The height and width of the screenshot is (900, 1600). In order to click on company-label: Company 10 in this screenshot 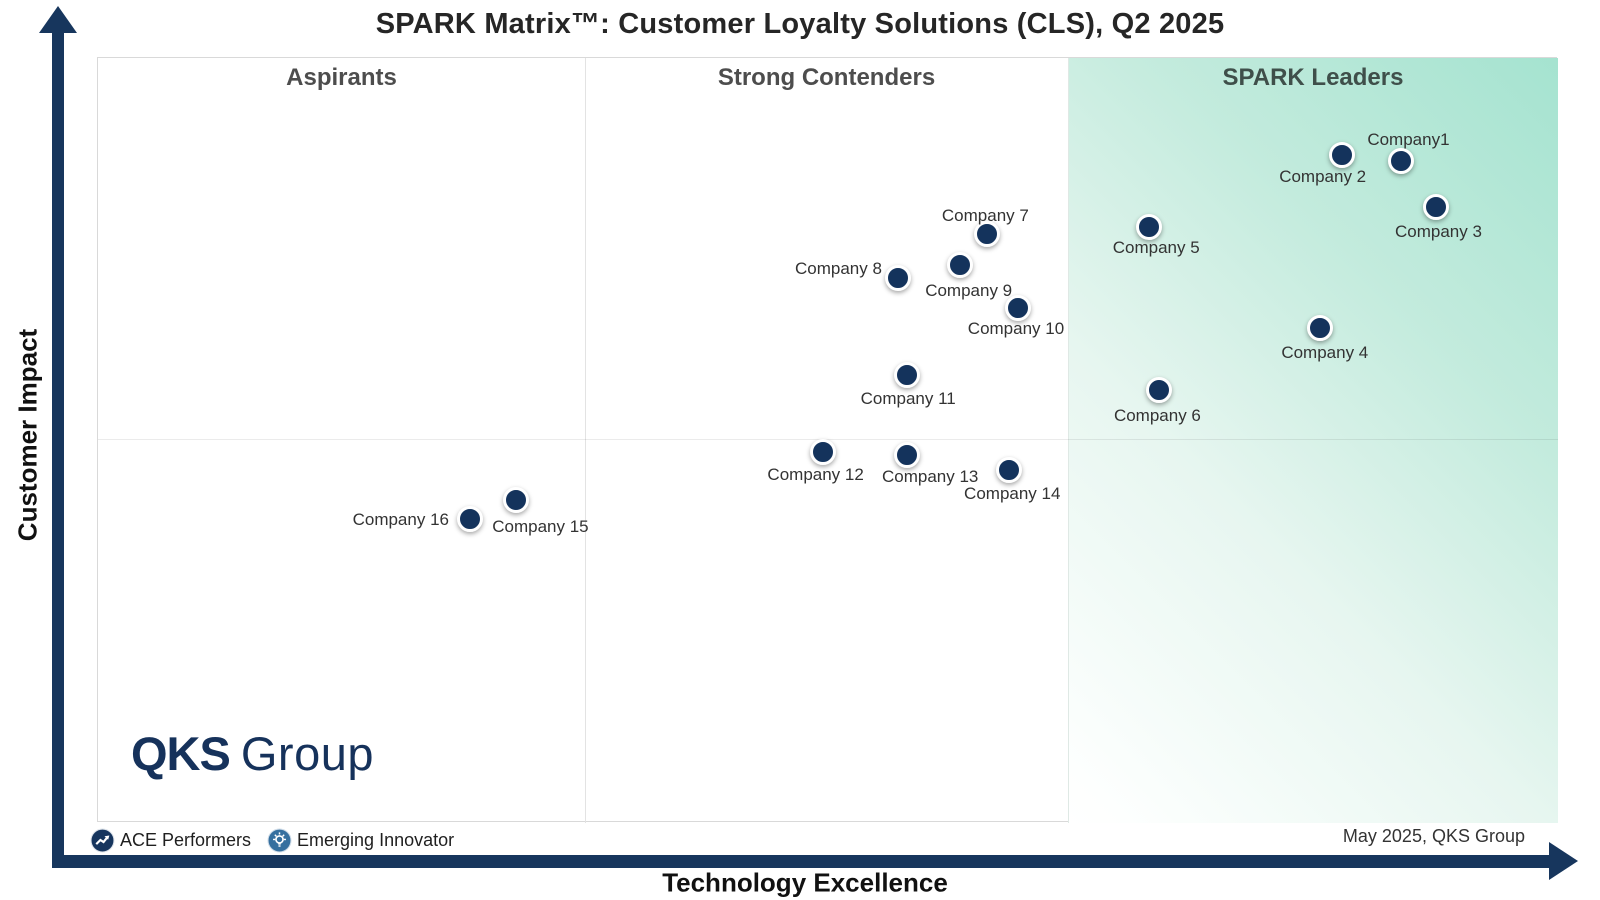, I will do `click(1016, 328)`.